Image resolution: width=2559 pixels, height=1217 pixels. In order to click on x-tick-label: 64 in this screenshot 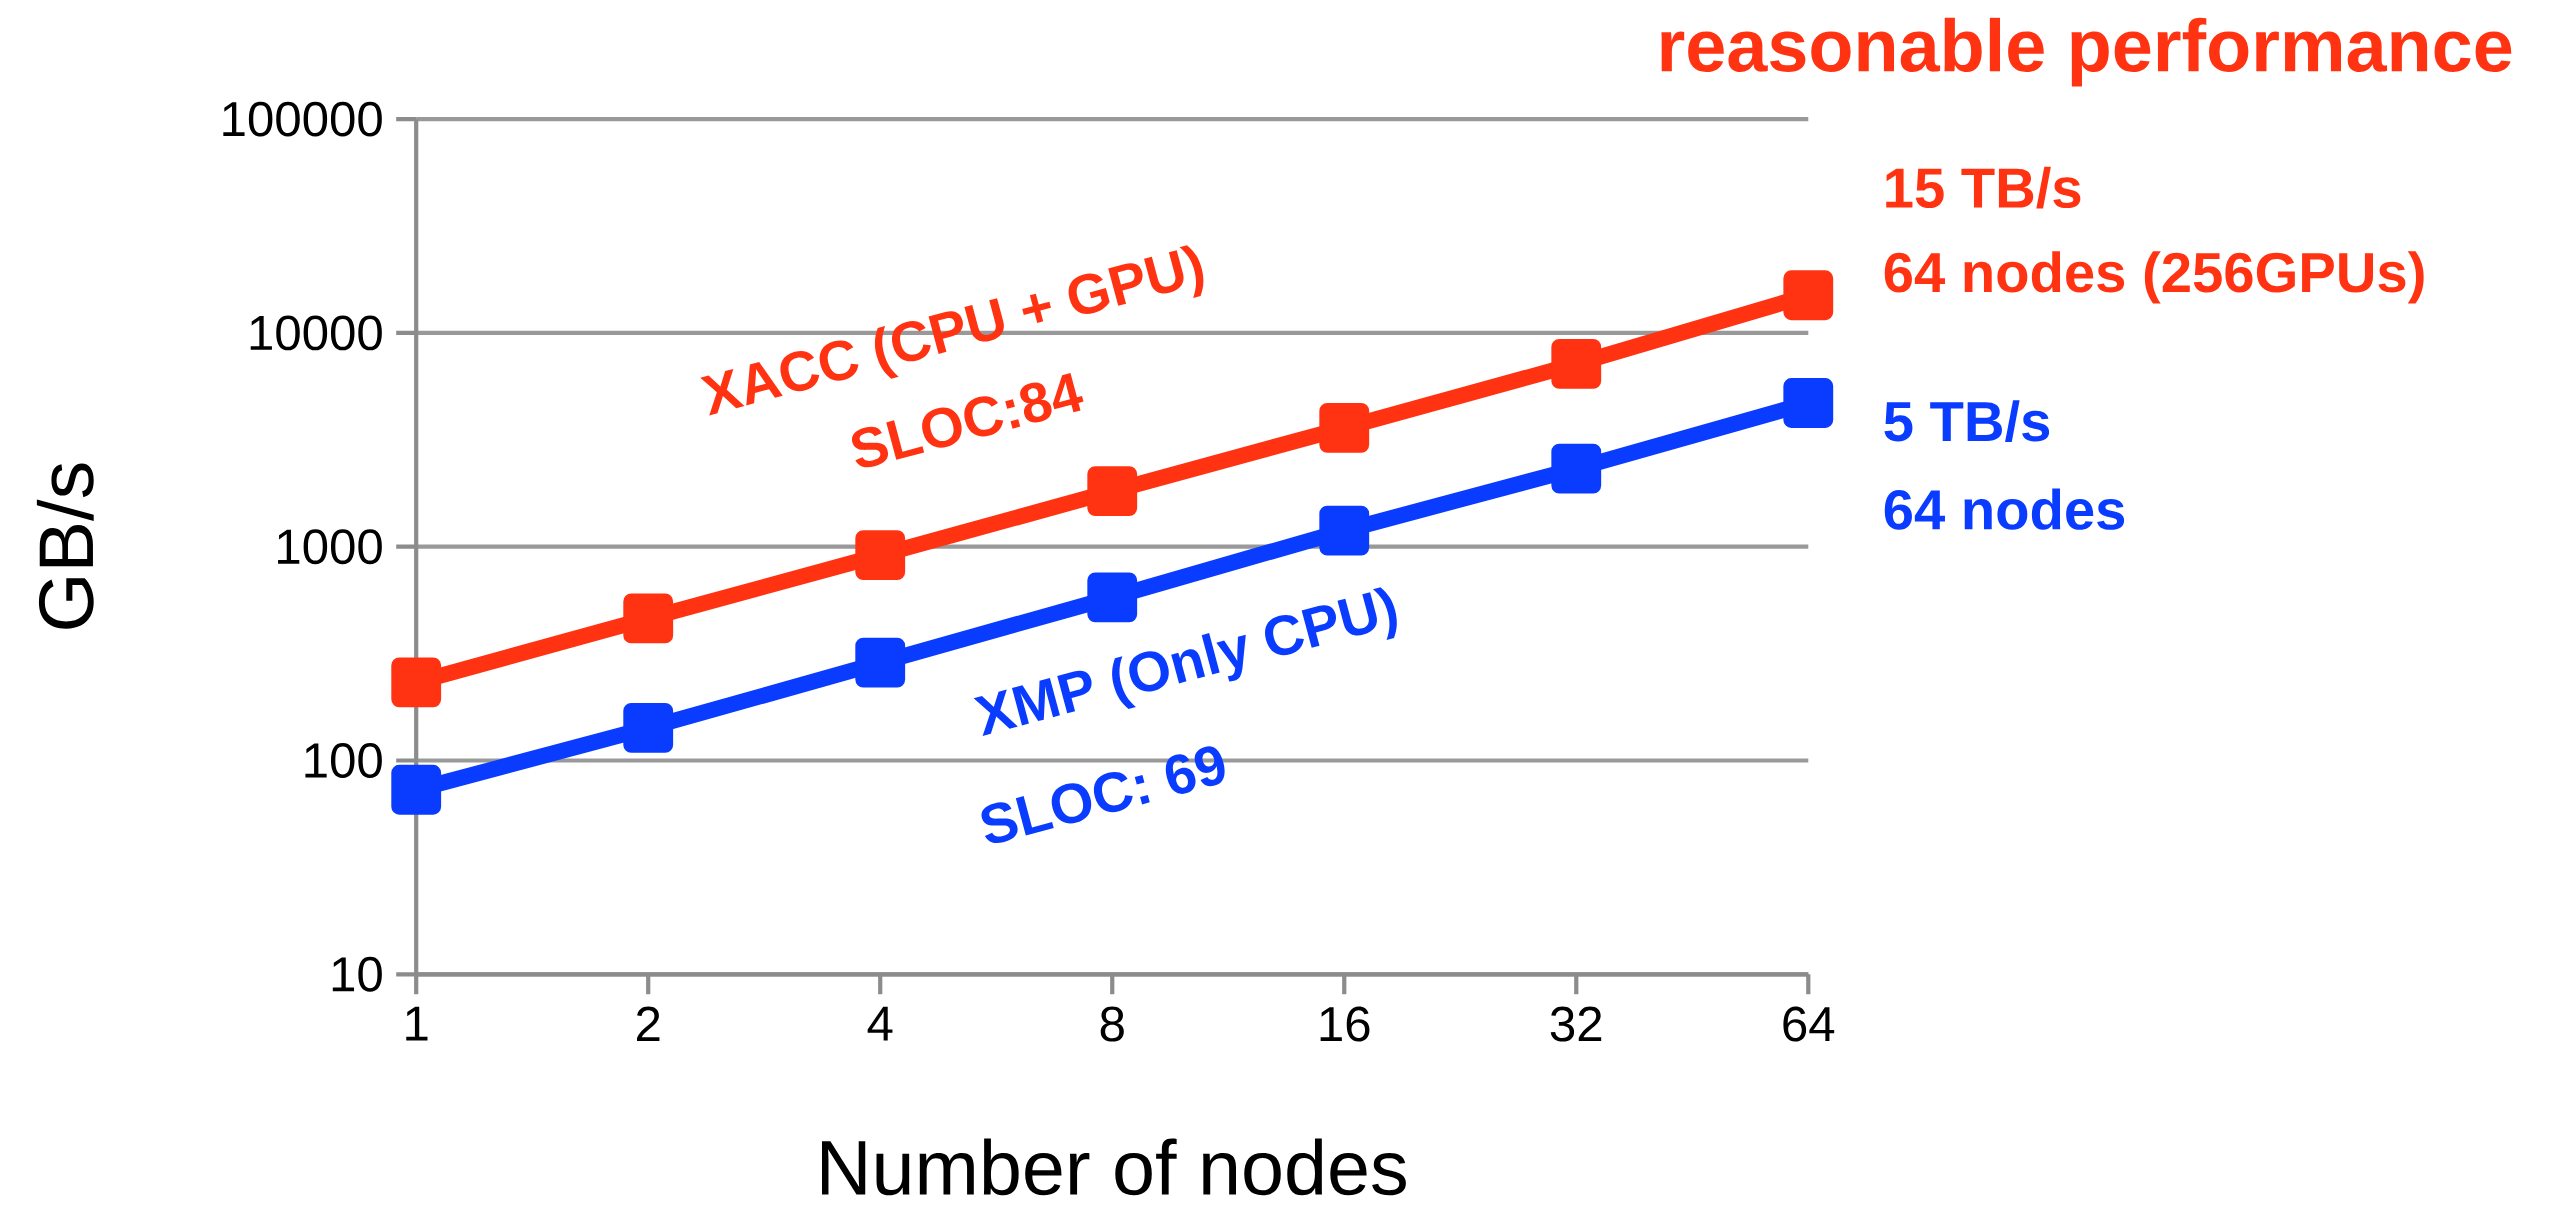, I will do `click(1809, 1024)`.